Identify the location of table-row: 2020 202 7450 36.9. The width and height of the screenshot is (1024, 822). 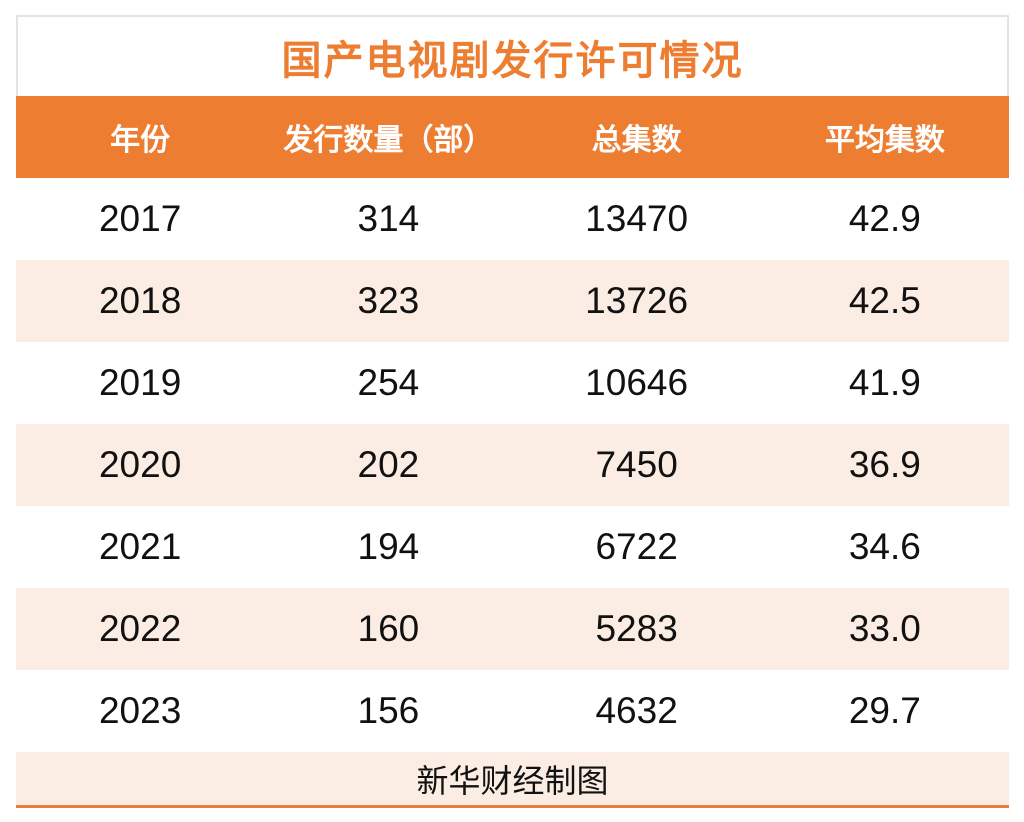
(512, 465).